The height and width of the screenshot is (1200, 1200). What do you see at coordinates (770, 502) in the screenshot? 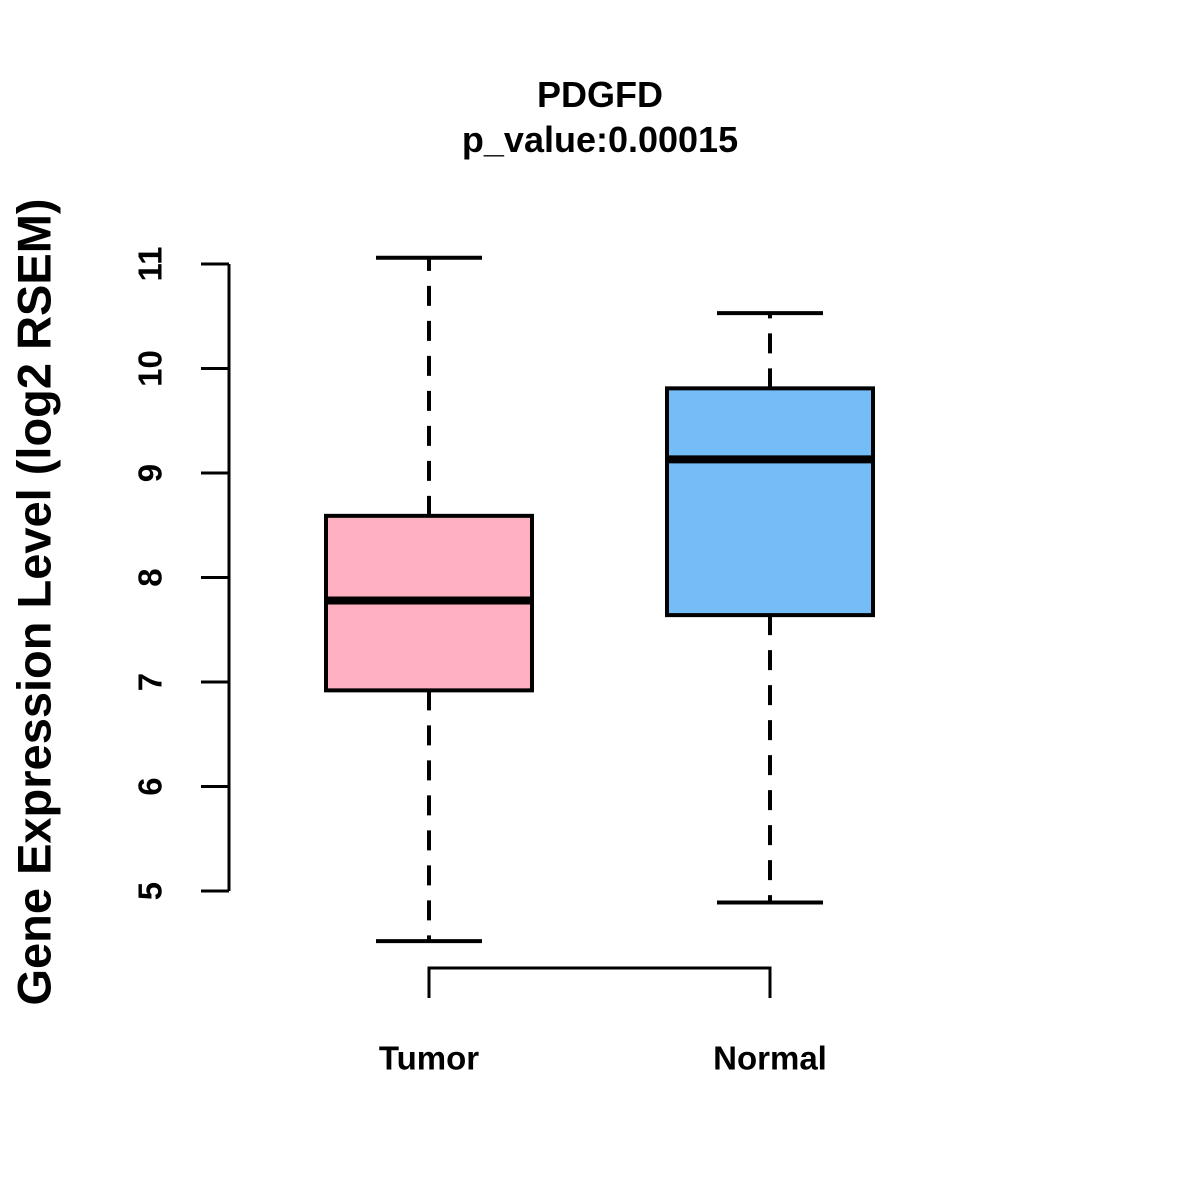
I see `normal-box` at bounding box center [770, 502].